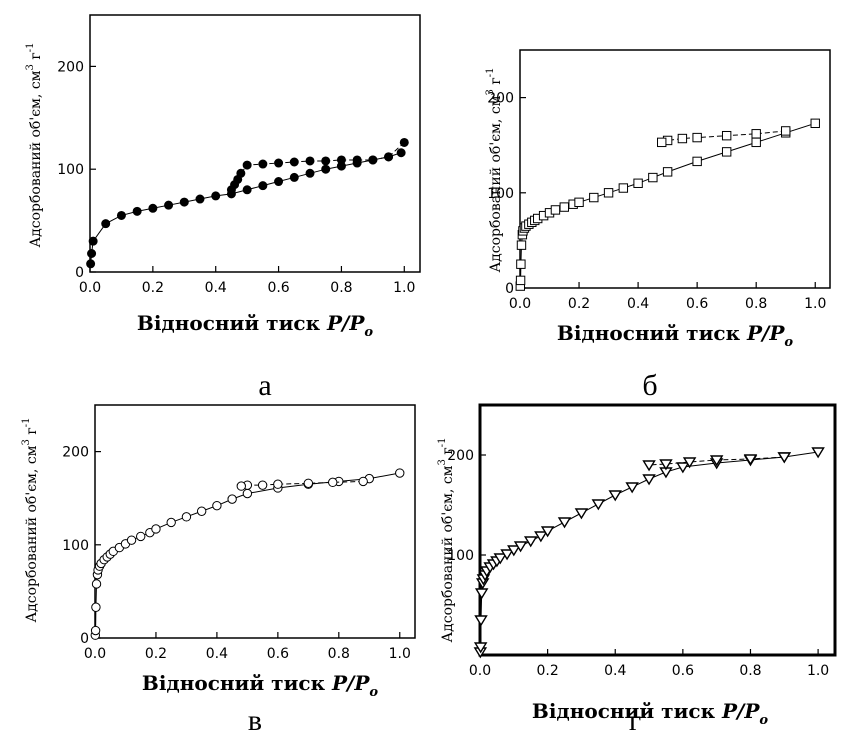 The height and width of the screenshot is (745, 843). I want to click on panel-label: г, so click(635, 720).